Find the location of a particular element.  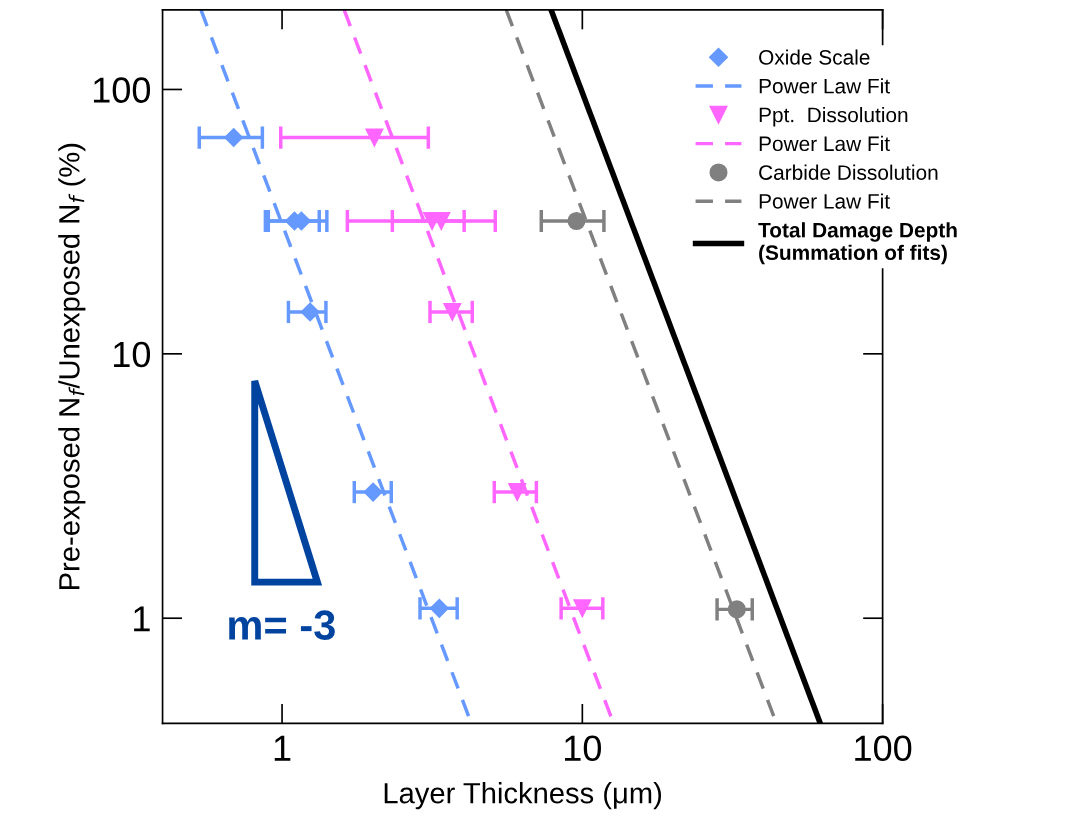

x-tick-label: 100 is located at coordinates (883, 748).